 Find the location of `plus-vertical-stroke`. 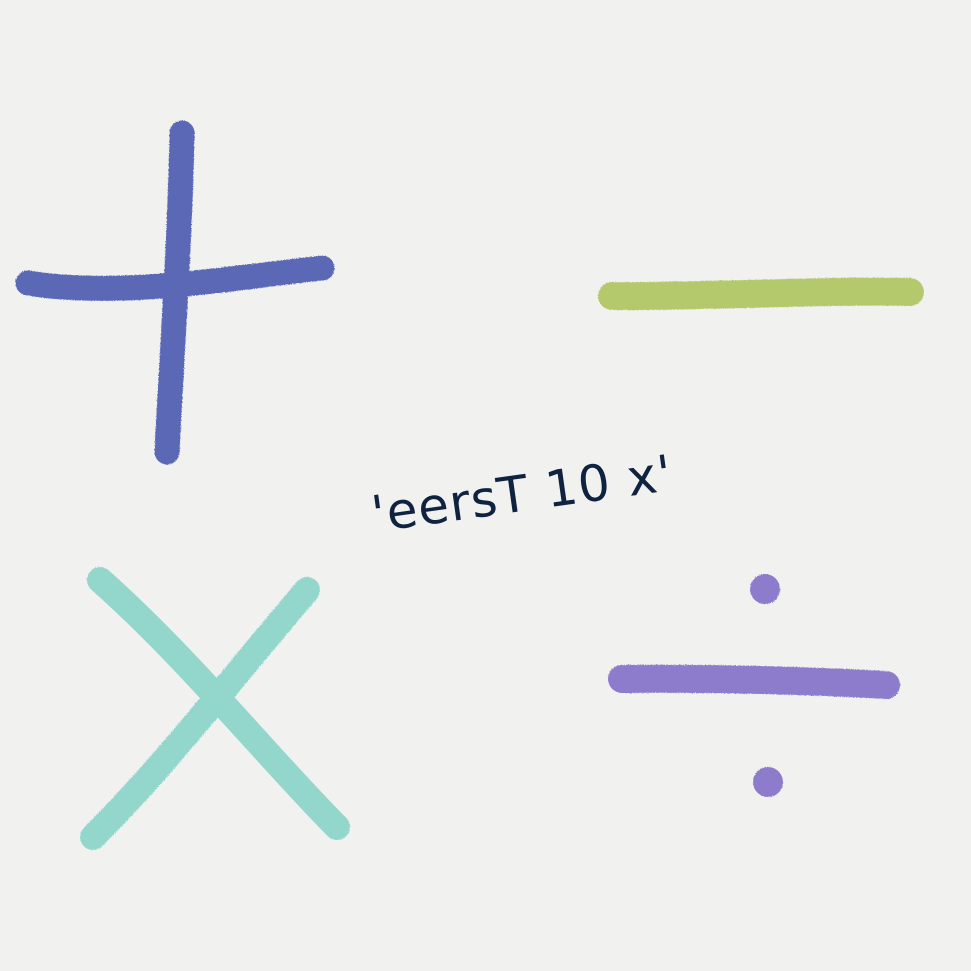

plus-vertical-stroke is located at coordinates (174, 292).